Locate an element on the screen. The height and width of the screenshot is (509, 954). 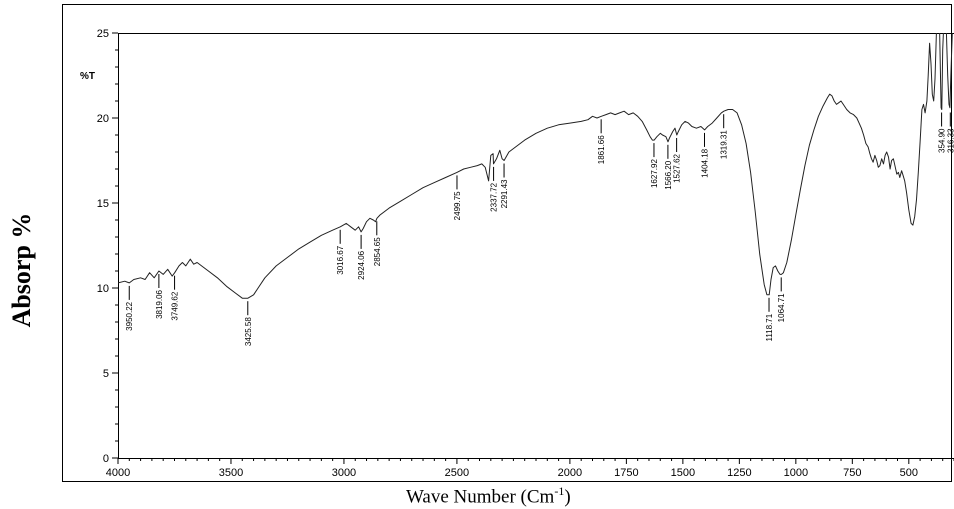
peak-label: 1404.18 is located at coordinates (705, 162).